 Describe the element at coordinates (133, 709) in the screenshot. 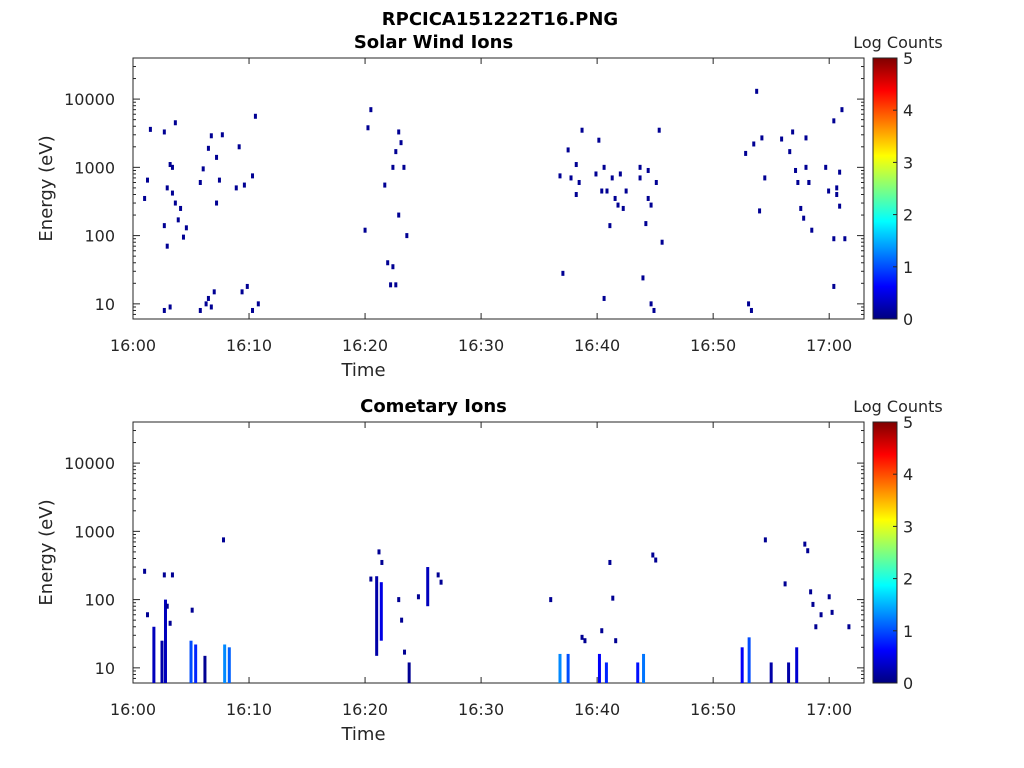

I see `x-tick-label: 16:00` at that location.